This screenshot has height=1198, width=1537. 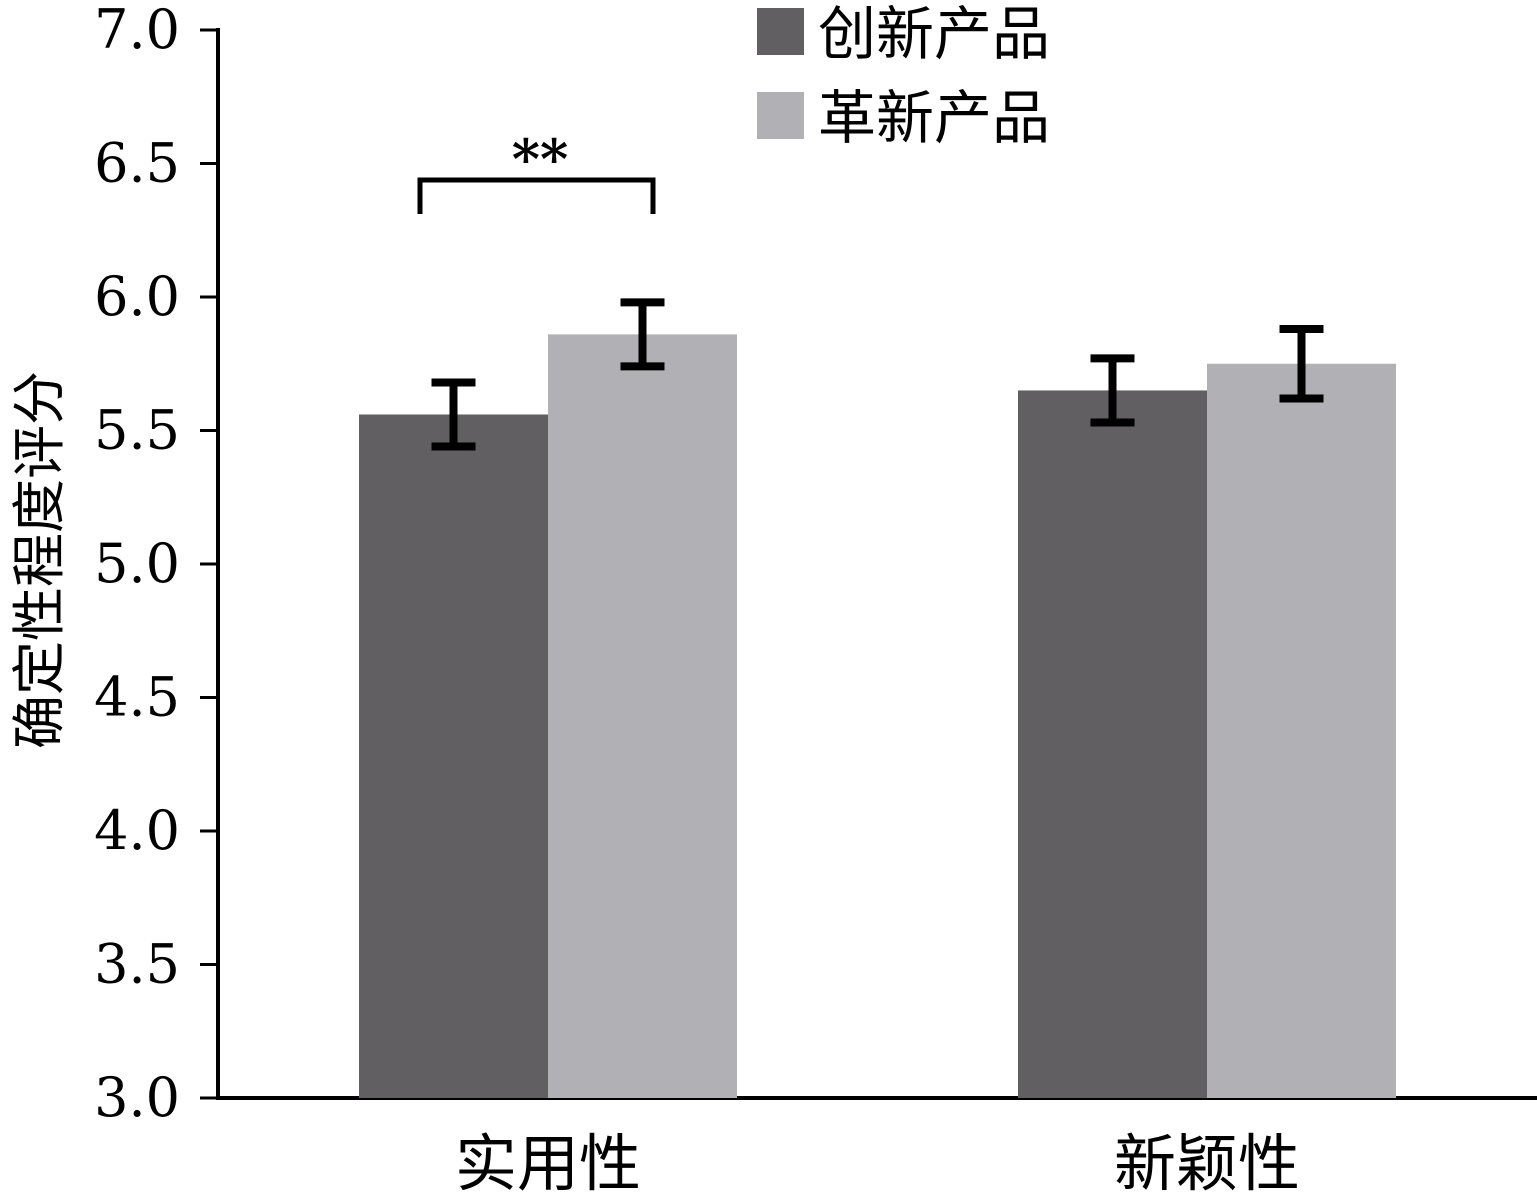 I want to click on x-tick-label: 实用性, so click(x=548, y=1160).